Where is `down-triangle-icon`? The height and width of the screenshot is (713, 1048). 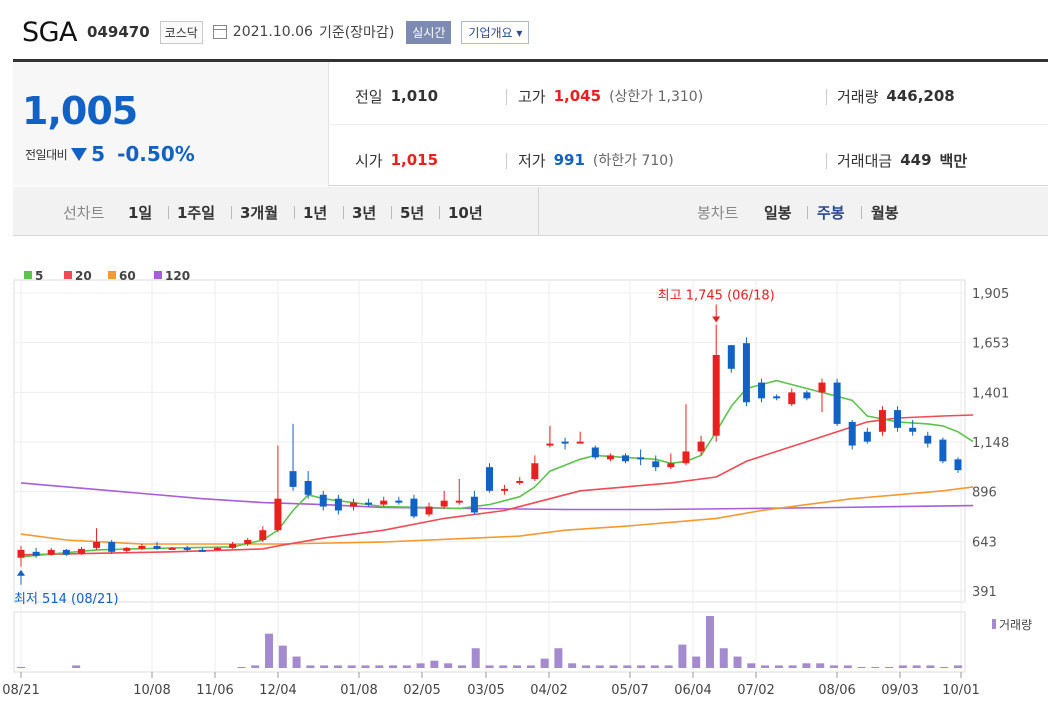
down-triangle-icon is located at coordinates (79, 154).